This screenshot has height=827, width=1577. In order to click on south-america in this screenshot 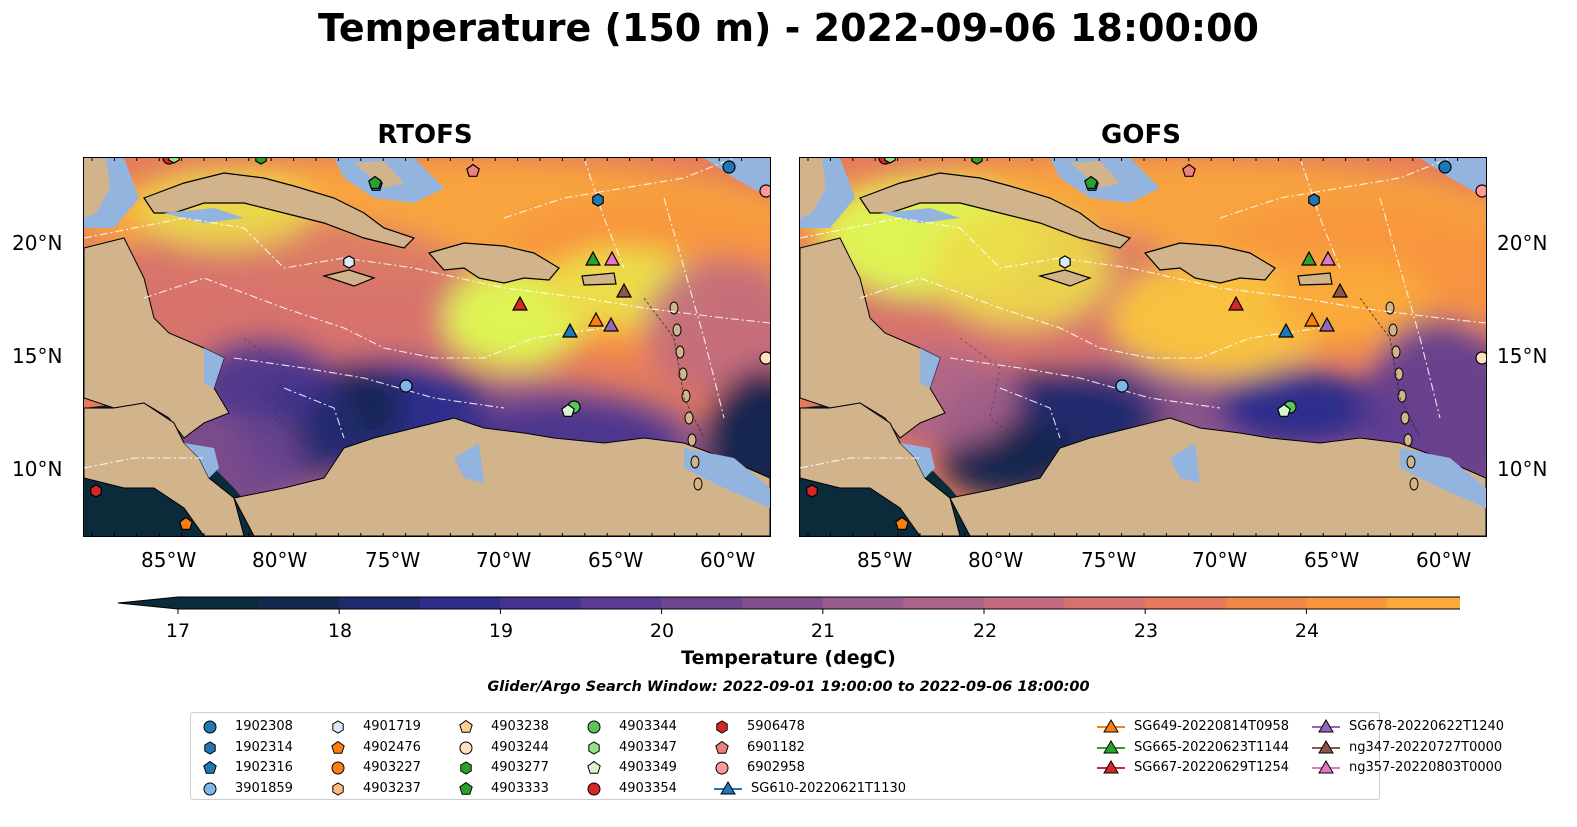, I will do `click(1217, 476)`.